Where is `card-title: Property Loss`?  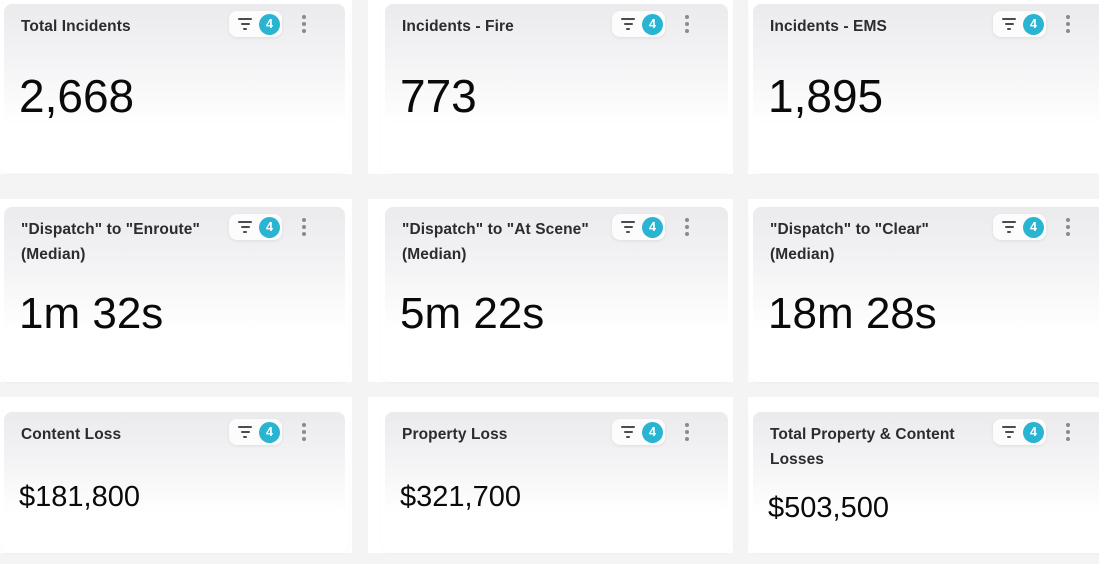 card-title: Property Loss is located at coordinates (455, 434).